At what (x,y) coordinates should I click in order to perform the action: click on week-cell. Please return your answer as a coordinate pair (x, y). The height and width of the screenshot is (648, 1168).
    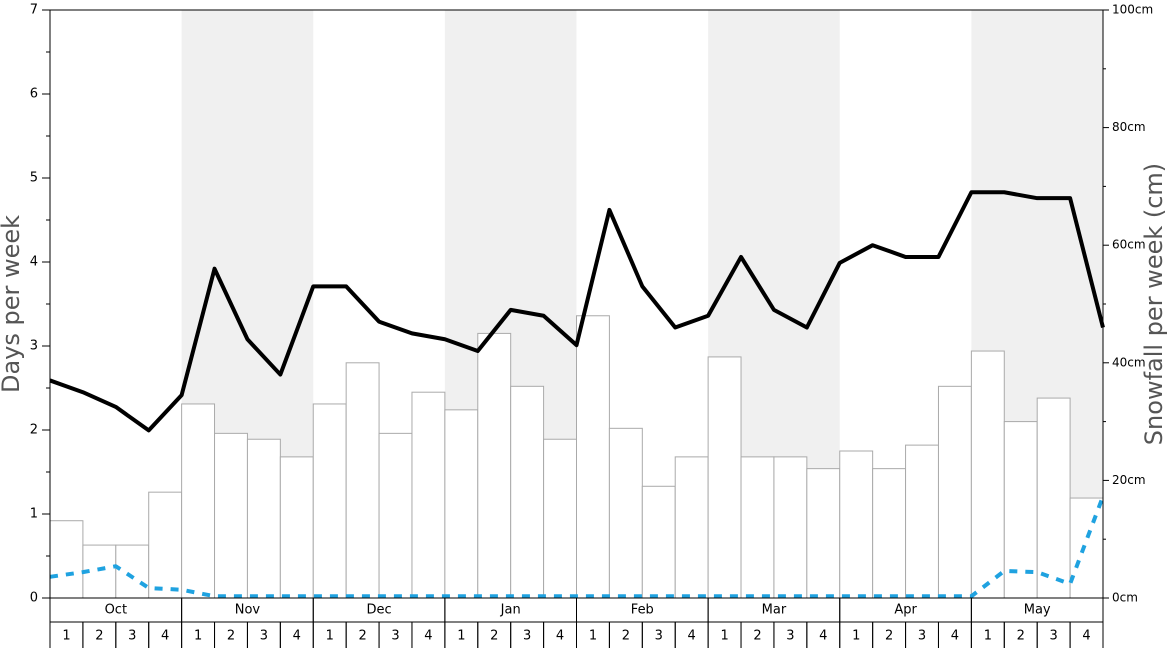
    Looking at the image, I should click on (1086, 634).